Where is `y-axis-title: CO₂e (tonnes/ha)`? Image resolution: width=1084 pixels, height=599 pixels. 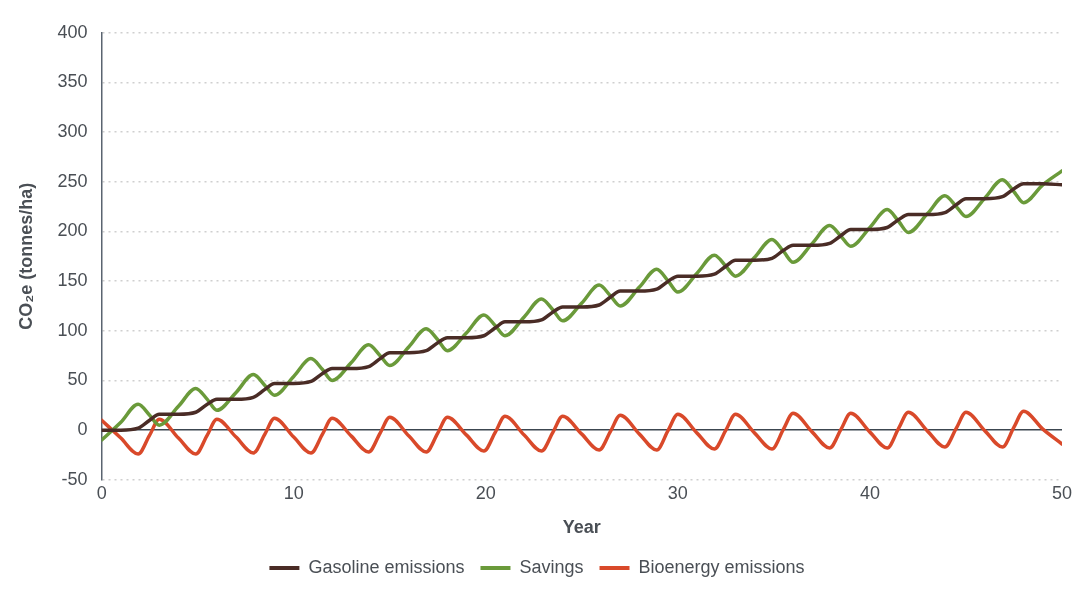
y-axis-title: CO₂e (tonnes/ha) is located at coordinates (25, 256).